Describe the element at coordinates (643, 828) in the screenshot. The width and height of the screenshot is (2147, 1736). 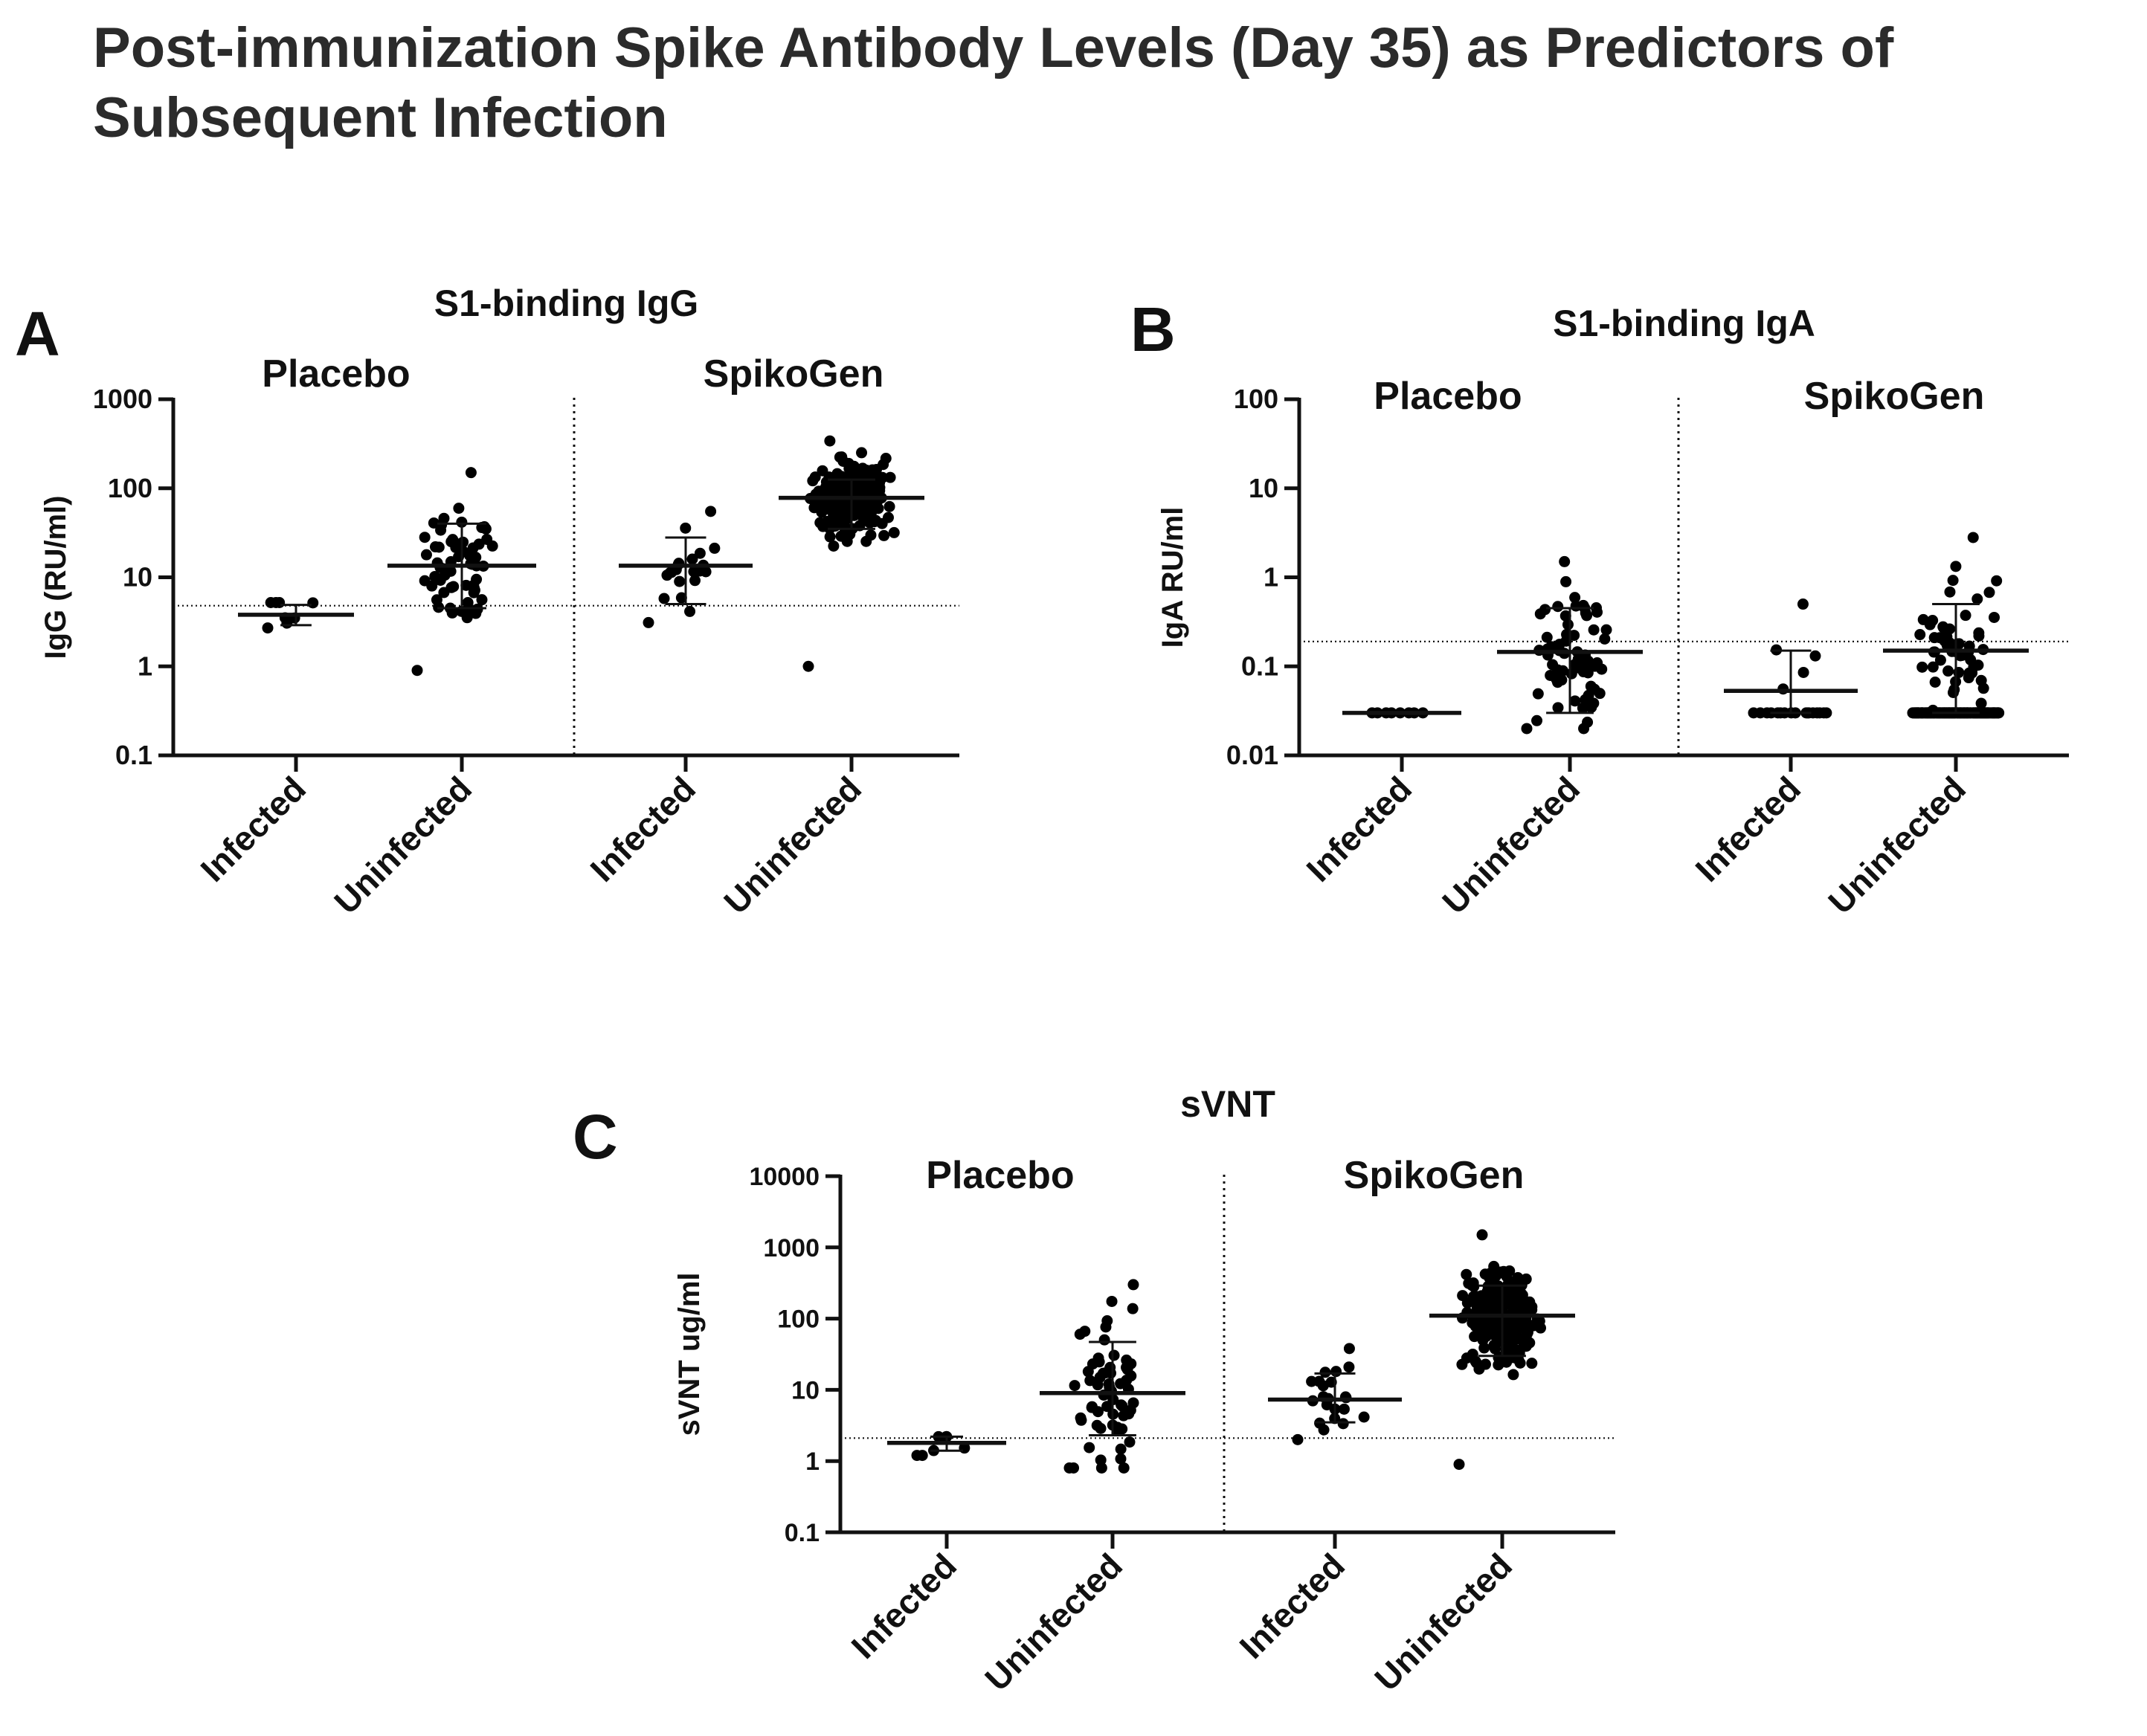
I see `x-tick-label: Infected` at that location.